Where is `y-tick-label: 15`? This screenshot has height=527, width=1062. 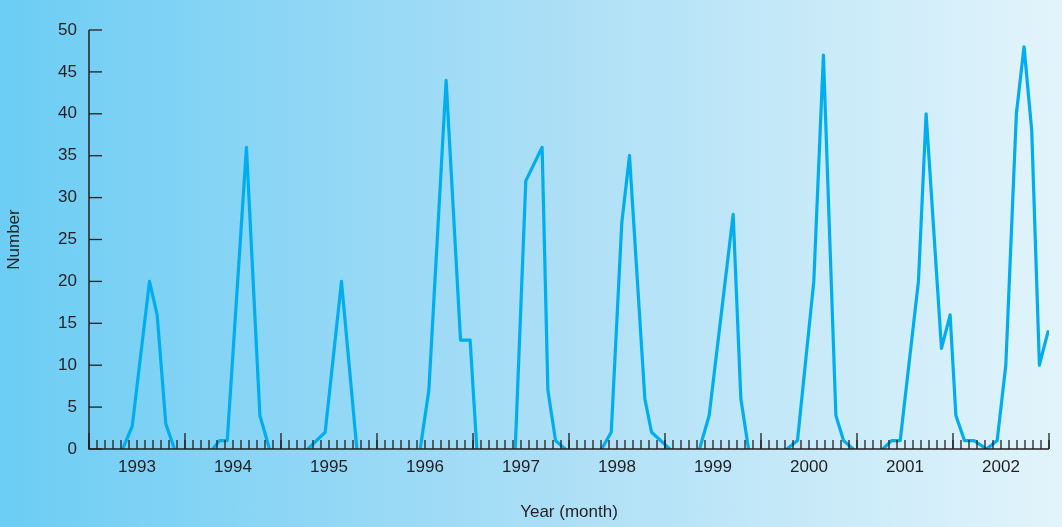
y-tick-label: 15 is located at coordinates (67, 322).